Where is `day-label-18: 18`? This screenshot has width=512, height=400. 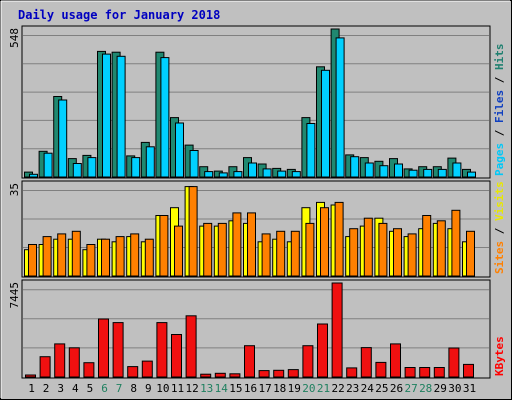
day-label-18: 18 is located at coordinates (279, 388).